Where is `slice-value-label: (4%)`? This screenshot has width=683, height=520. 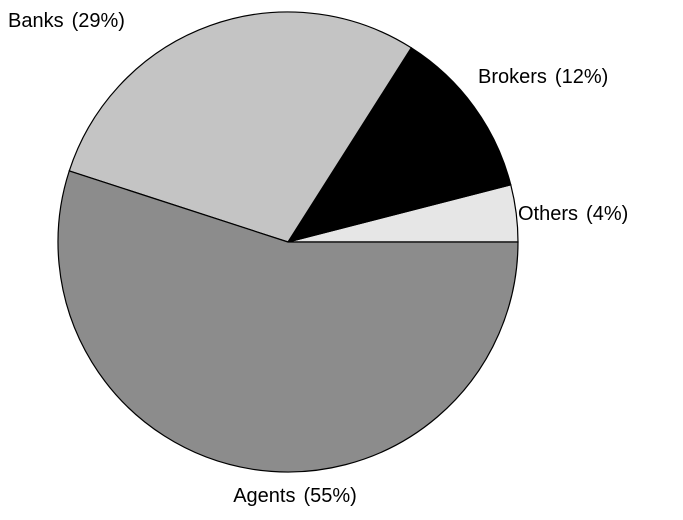 slice-value-label: (4%) is located at coordinates (607, 214).